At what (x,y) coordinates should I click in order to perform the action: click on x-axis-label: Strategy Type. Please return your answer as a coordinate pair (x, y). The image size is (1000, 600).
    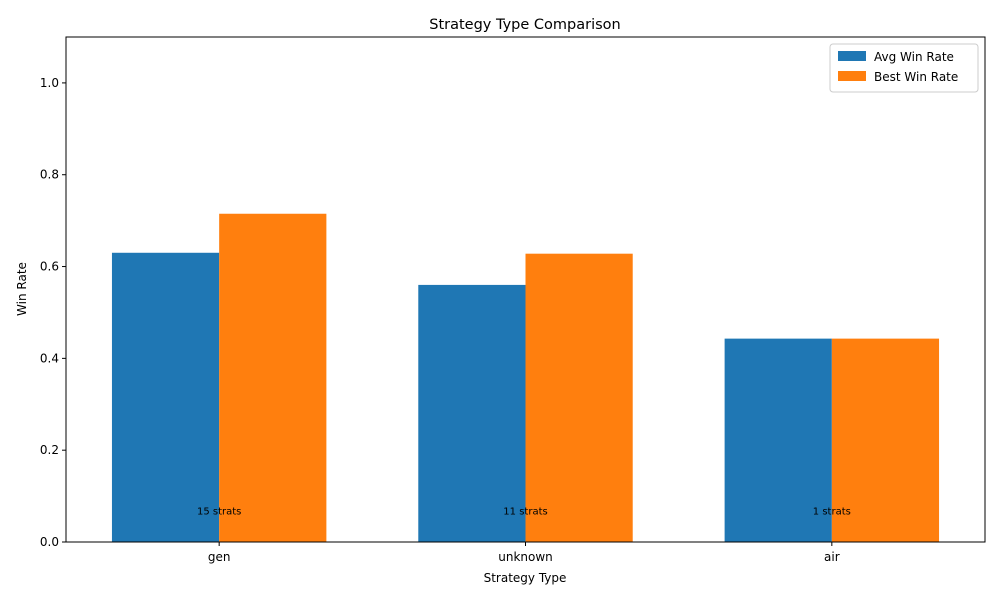
    Looking at the image, I should click on (525, 578).